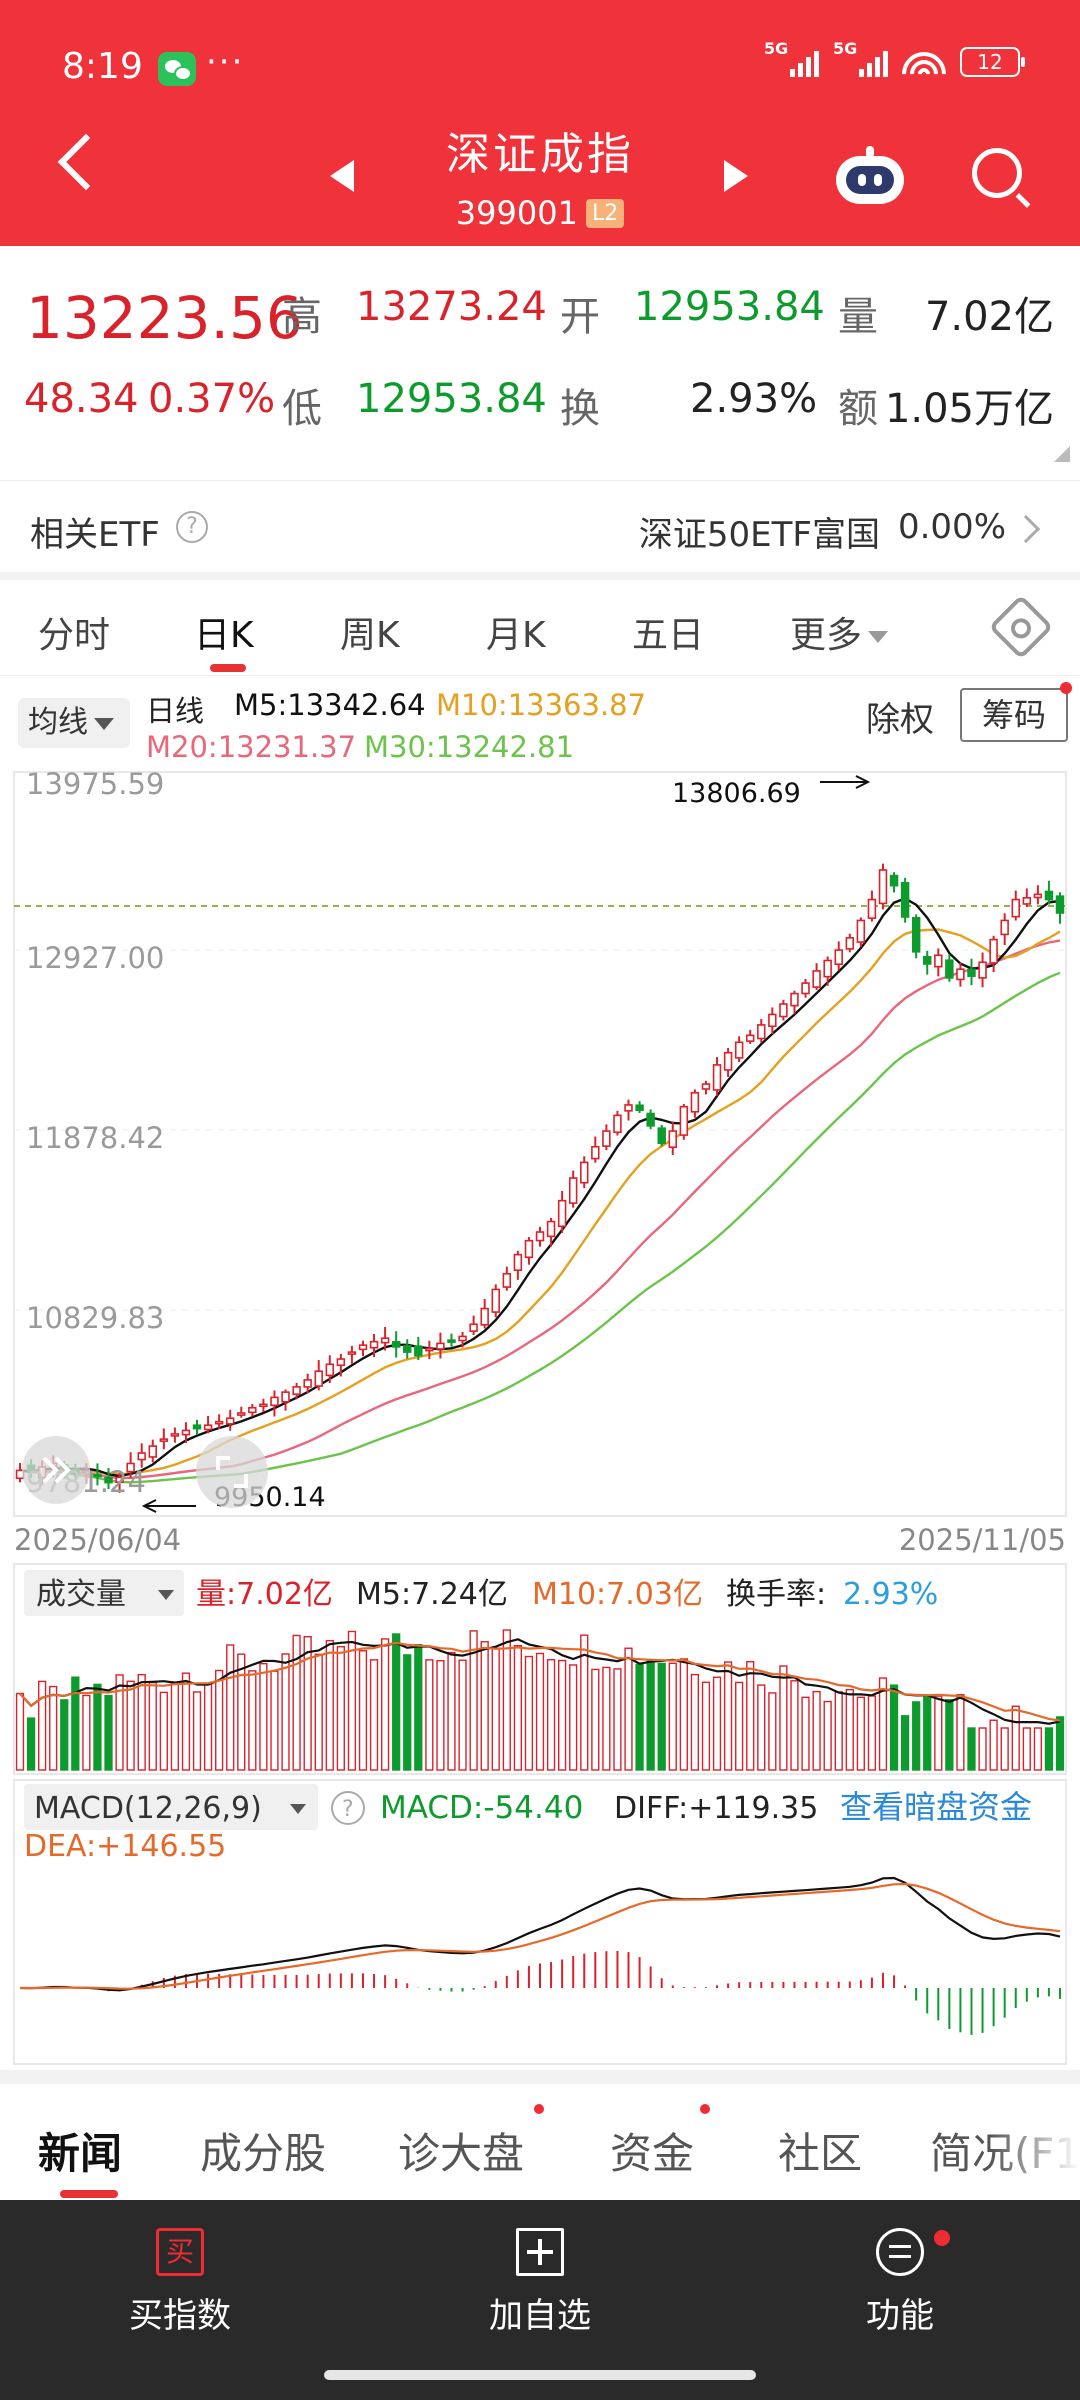  I want to click on volume-ma-lines, so click(540, 1681).